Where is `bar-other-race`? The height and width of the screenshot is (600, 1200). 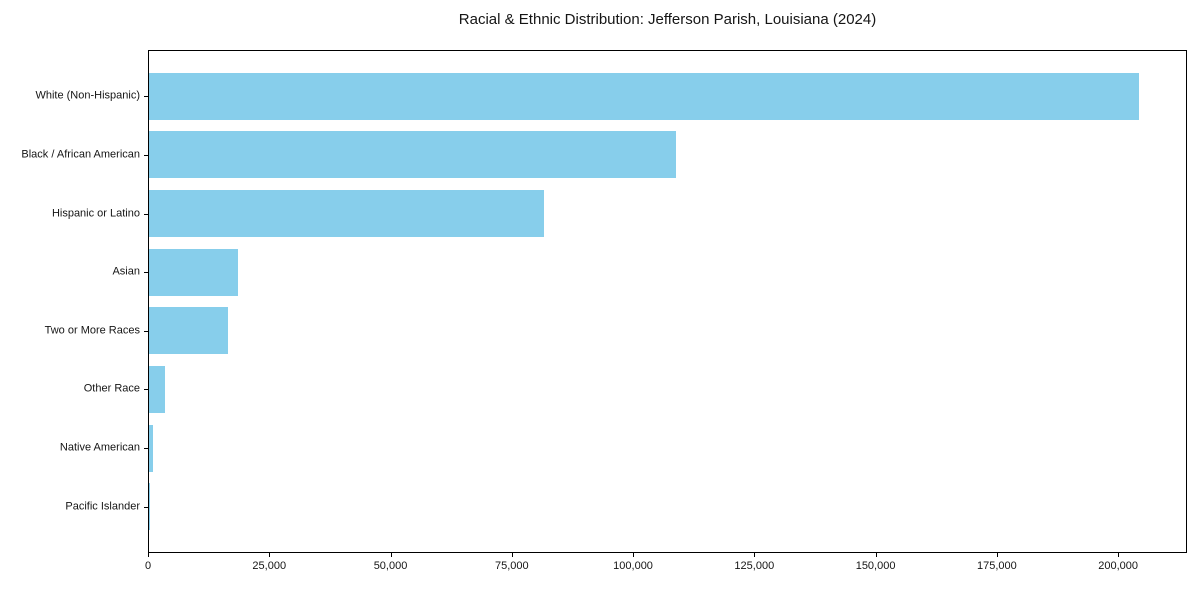
bar-other-race is located at coordinates (157, 389).